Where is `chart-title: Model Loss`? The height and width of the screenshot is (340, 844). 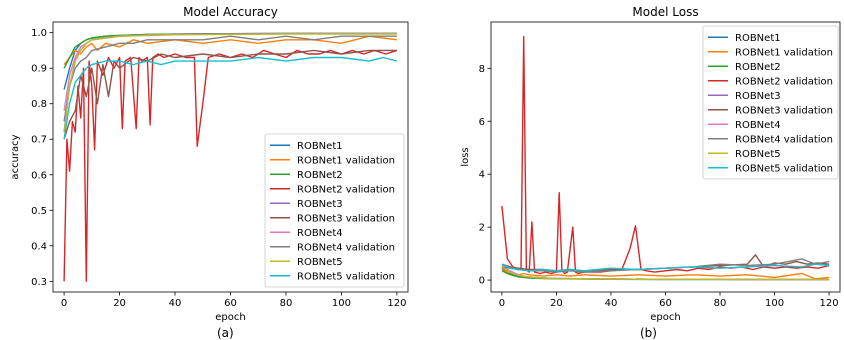 chart-title: Model Loss is located at coordinates (665, 12).